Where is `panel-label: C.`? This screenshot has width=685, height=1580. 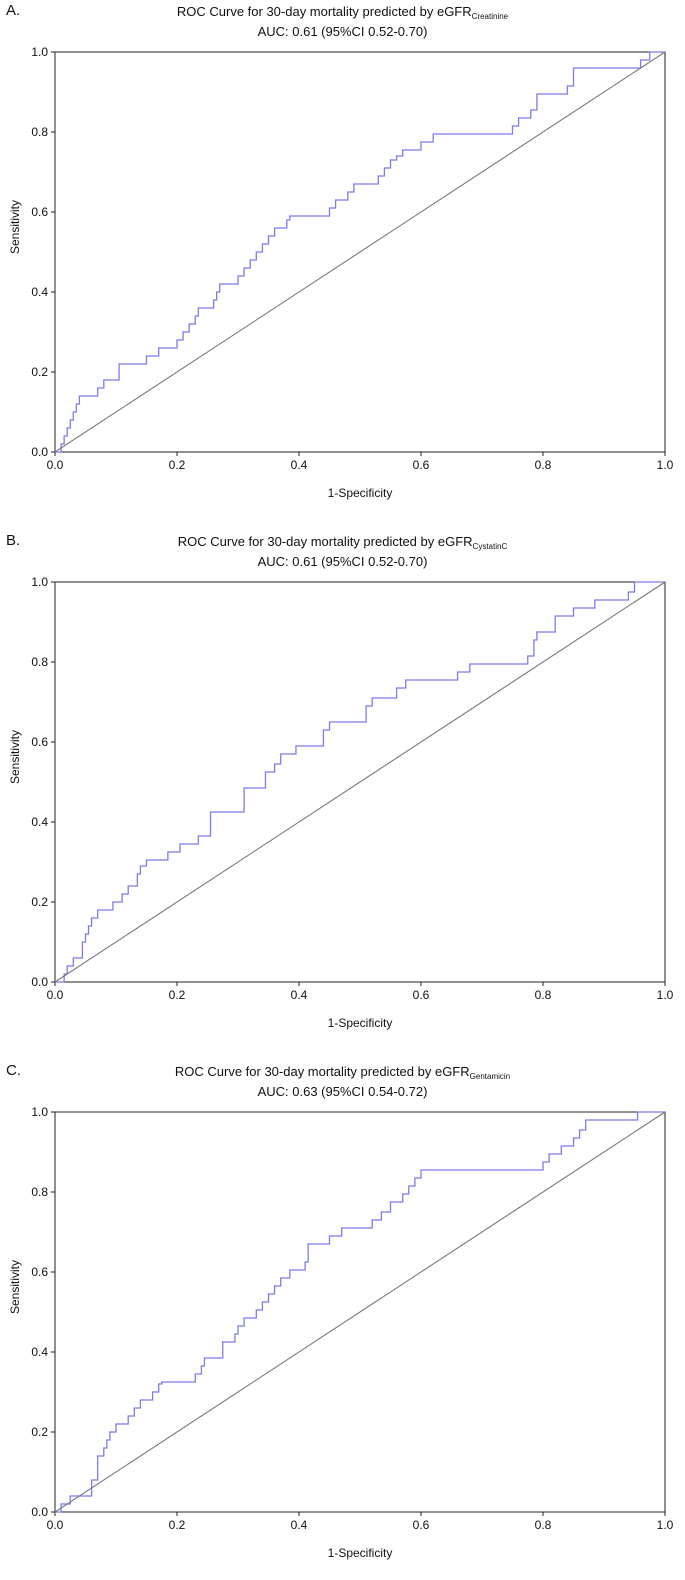
panel-label: C. is located at coordinates (13, 1070).